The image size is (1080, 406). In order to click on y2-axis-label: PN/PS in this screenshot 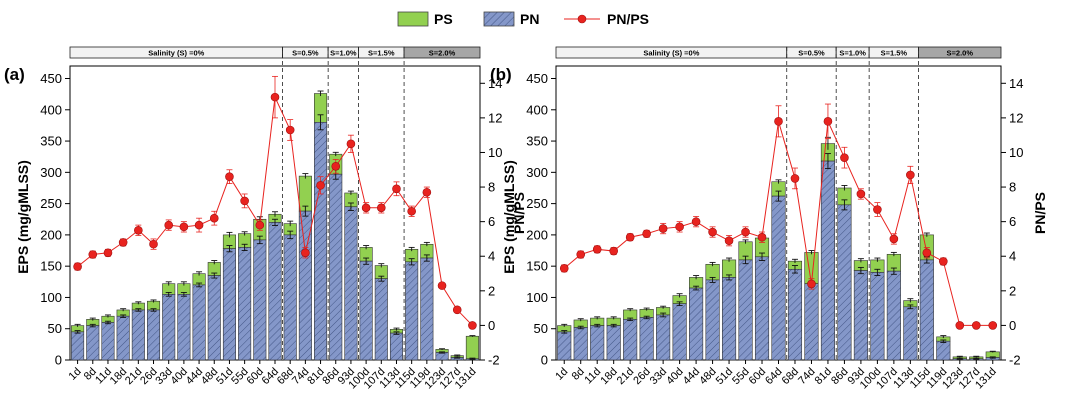, I will do `click(1040, 213)`.